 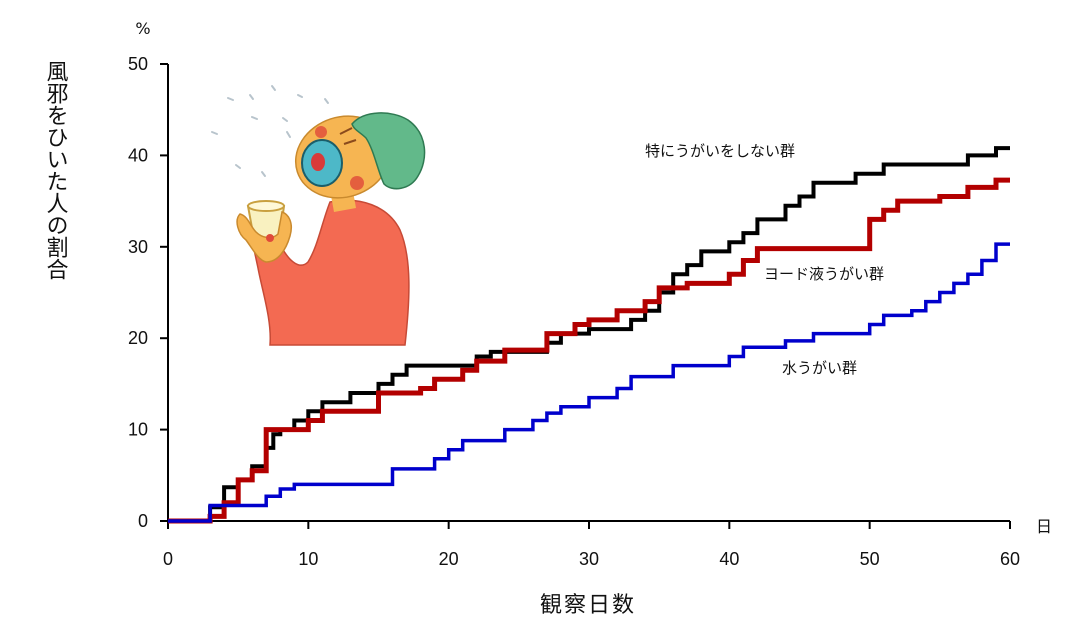 I want to click on y-tick-label: 10, so click(x=138, y=430).